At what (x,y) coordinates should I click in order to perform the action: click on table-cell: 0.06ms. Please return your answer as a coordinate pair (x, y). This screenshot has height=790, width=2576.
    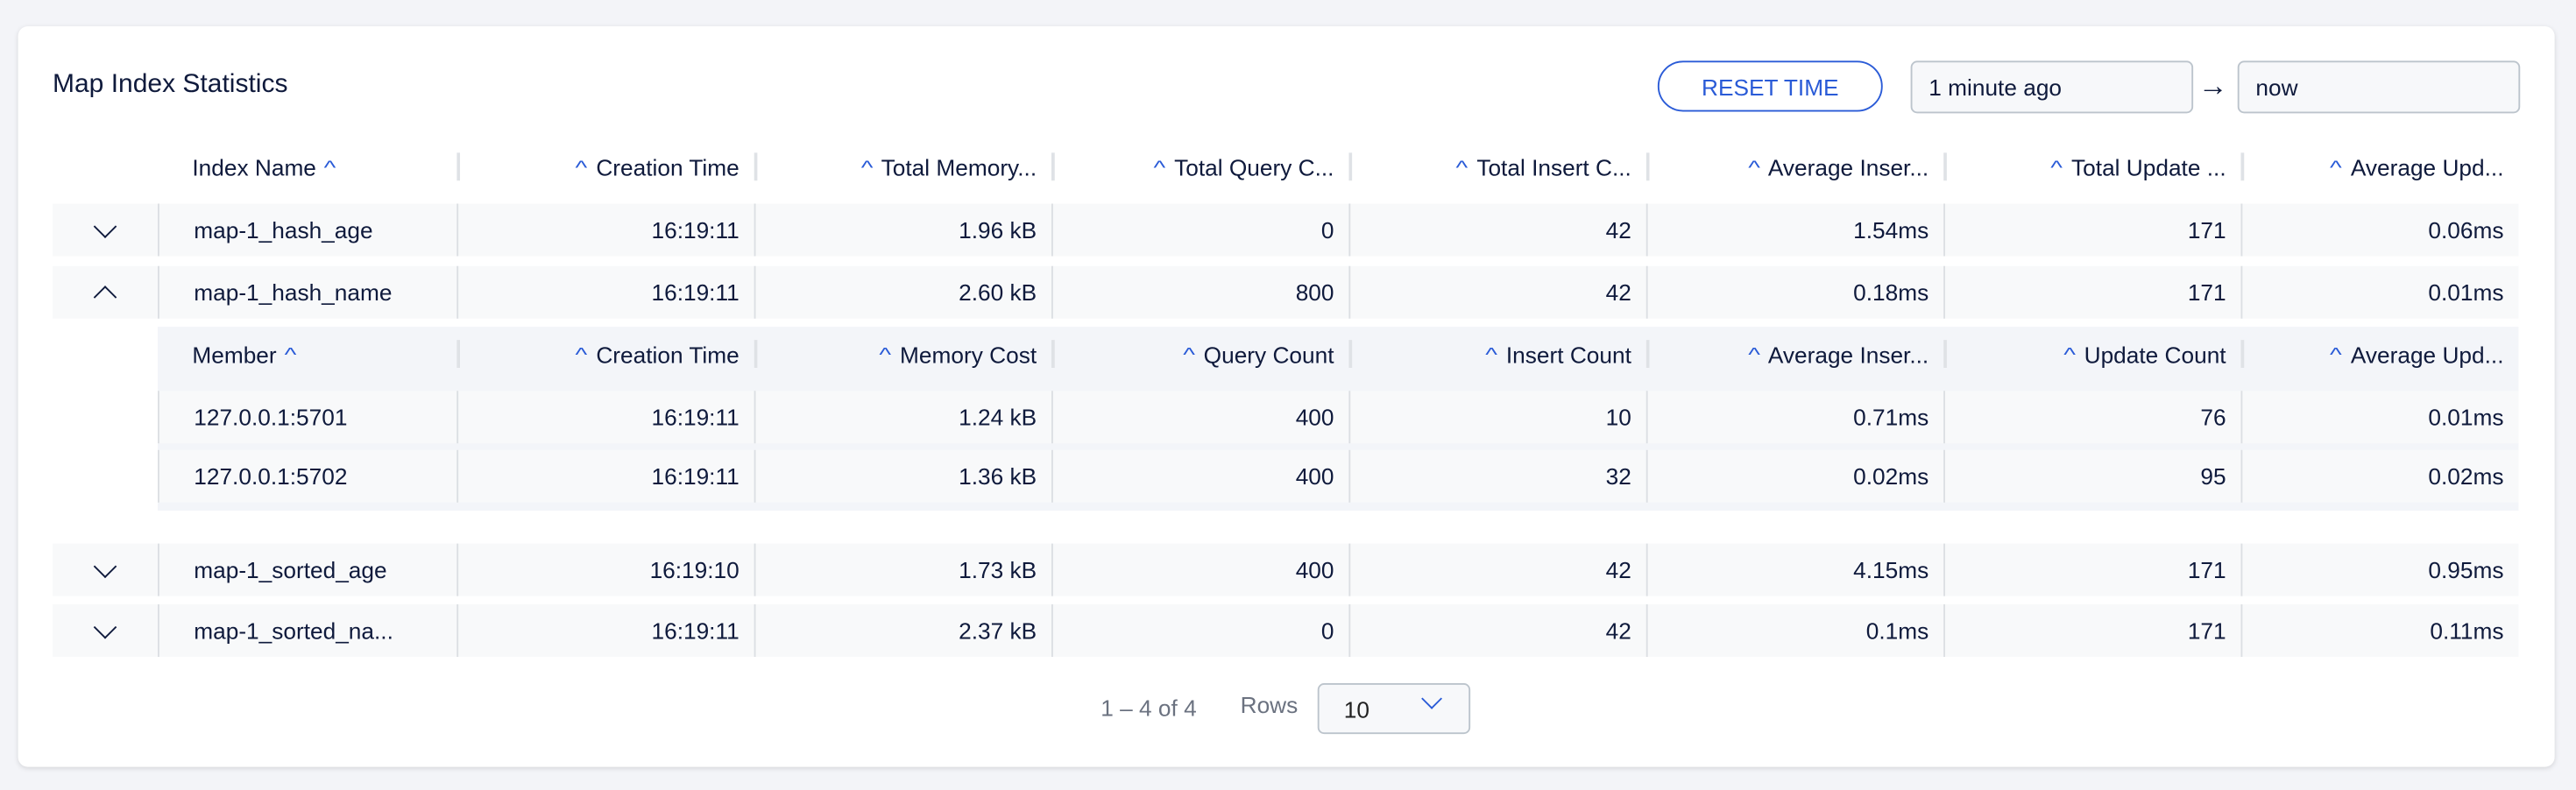
    Looking at the image, I should click on (2379, 230).